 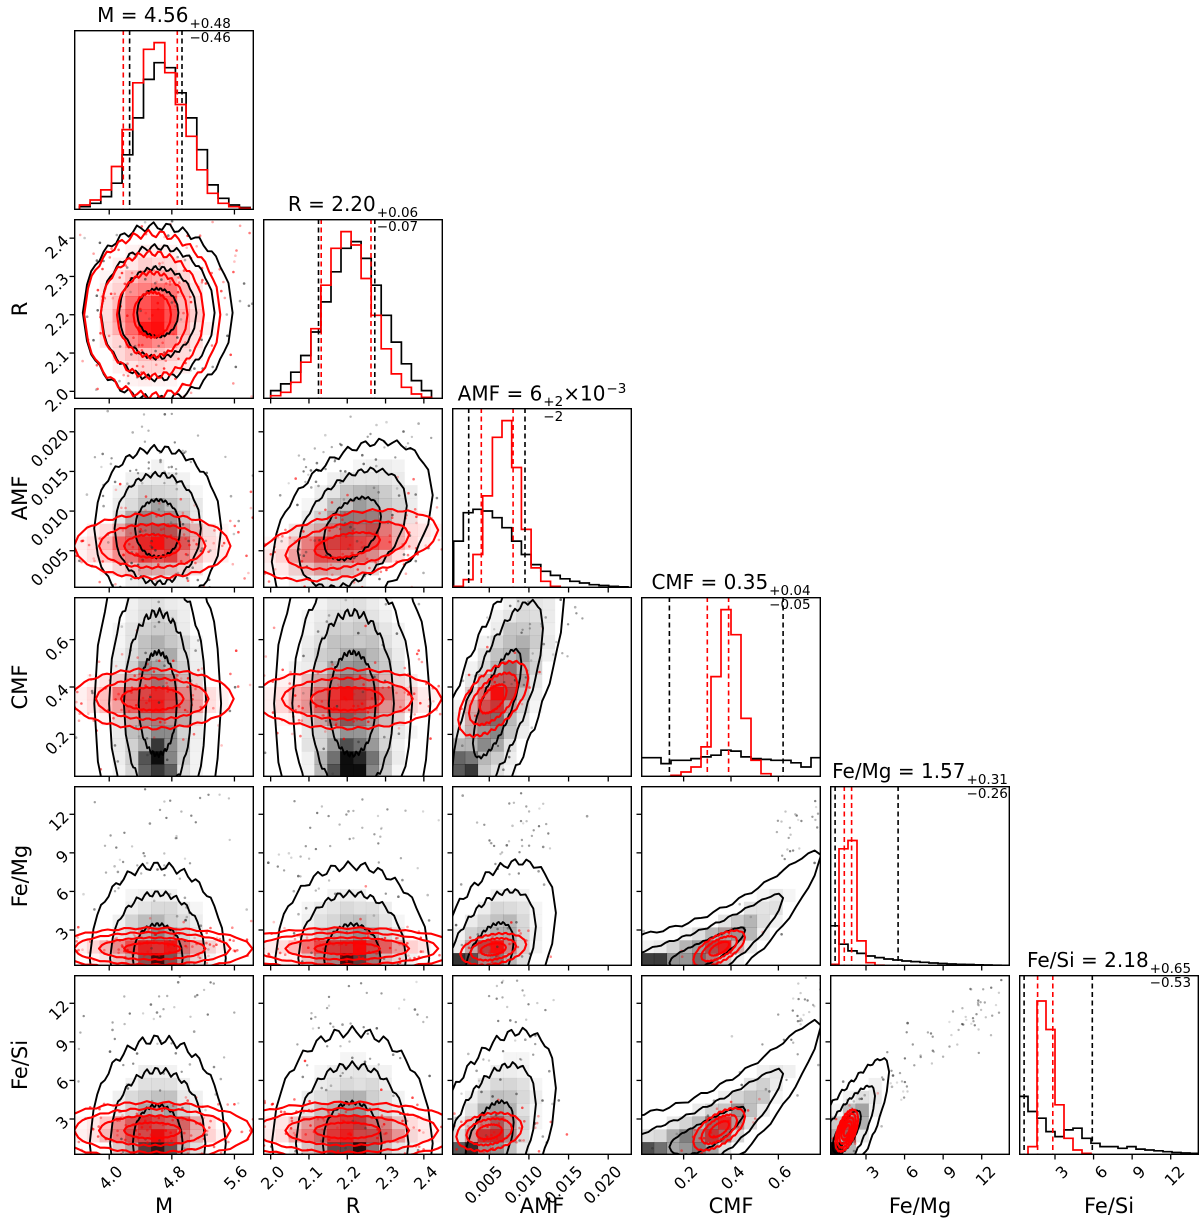 What do you see at coordinates (1109, 1065) in the screenshot?
I see `hist-panel-FeSi` at bounding box center [1109, 1065].